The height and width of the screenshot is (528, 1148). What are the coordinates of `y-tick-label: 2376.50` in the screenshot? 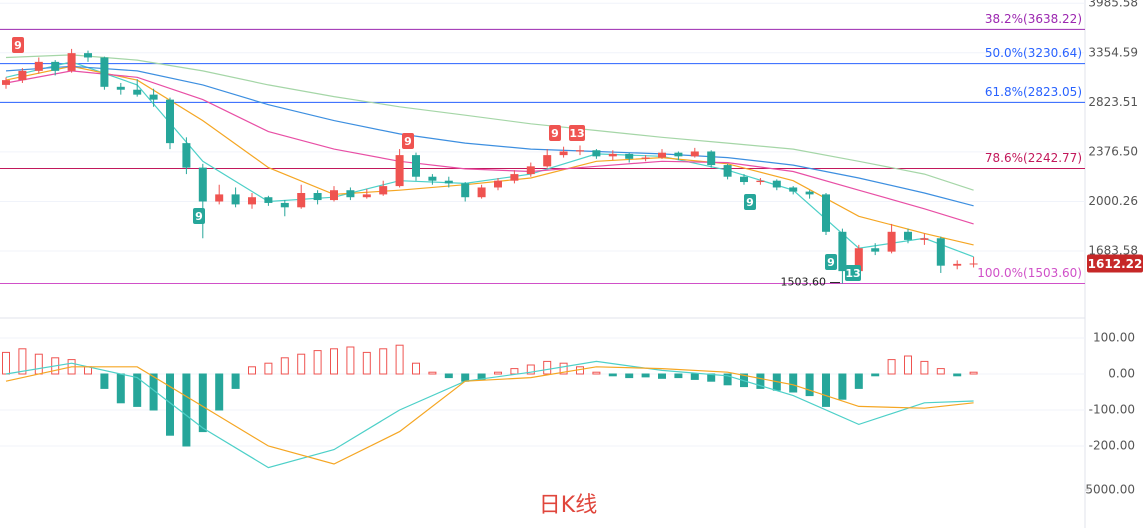 It's located at (1113, 151).